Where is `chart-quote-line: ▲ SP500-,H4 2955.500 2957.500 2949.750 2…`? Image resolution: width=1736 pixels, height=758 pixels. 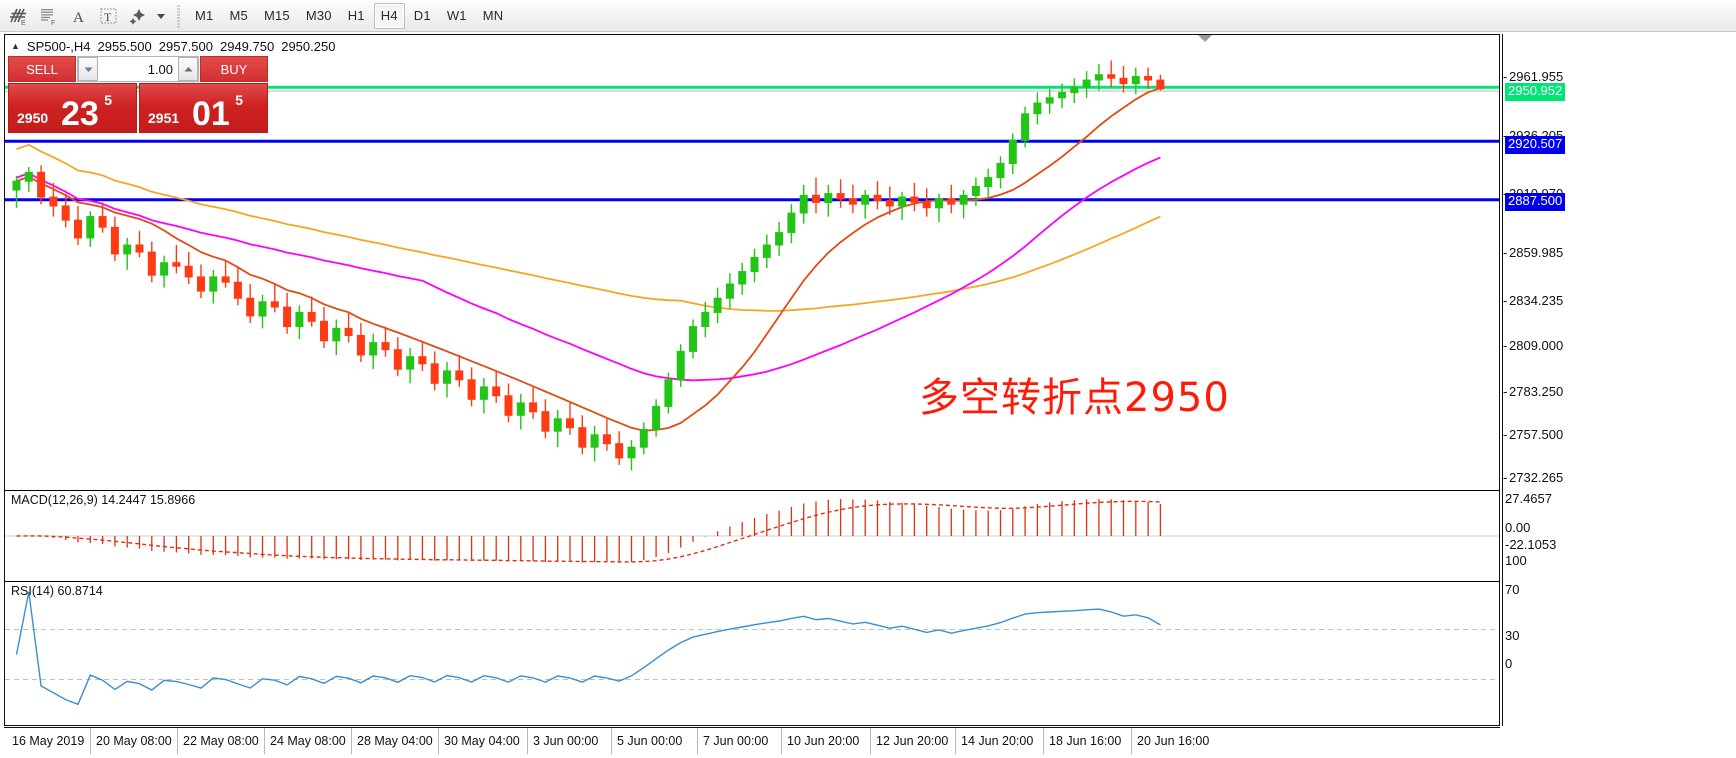
chart-quote-line: ▲ SP500-,H4 2955.500 2957.500 2949.750 2… is located at coordinates (752, 46).